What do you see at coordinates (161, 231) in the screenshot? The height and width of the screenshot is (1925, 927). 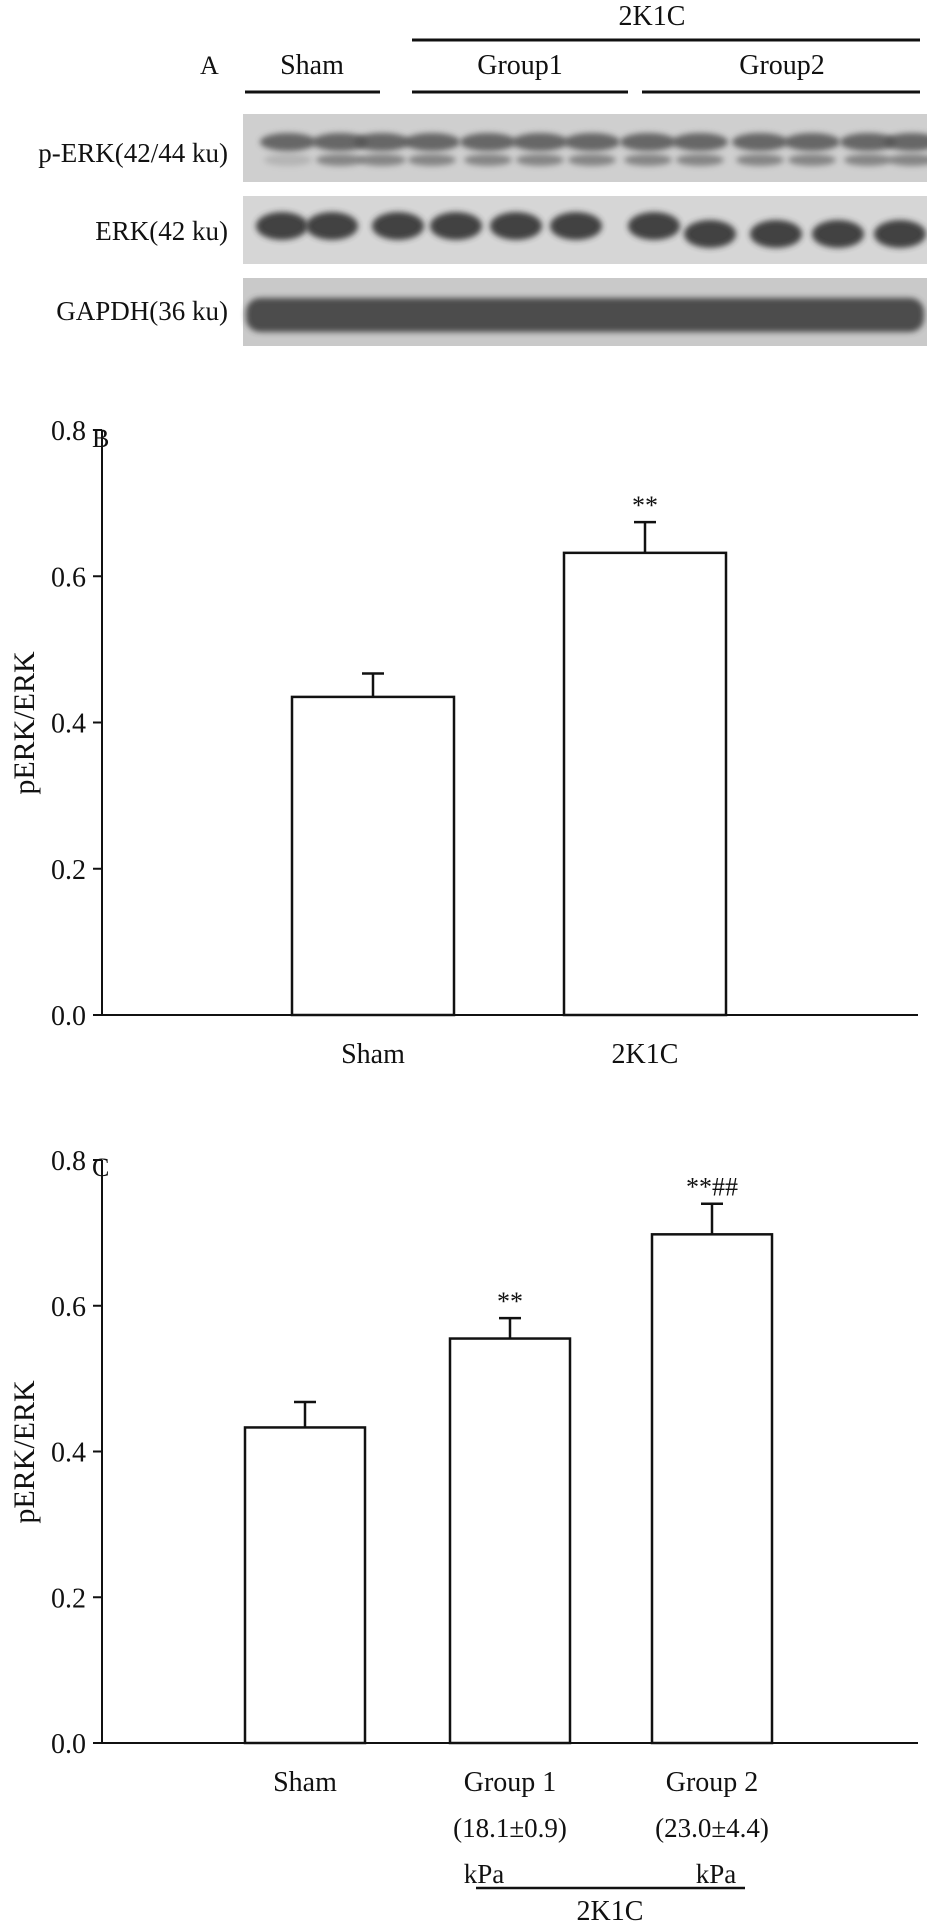 I see `blot-label-erk: ERK(42 ku)` at bounding box center [161, 231].